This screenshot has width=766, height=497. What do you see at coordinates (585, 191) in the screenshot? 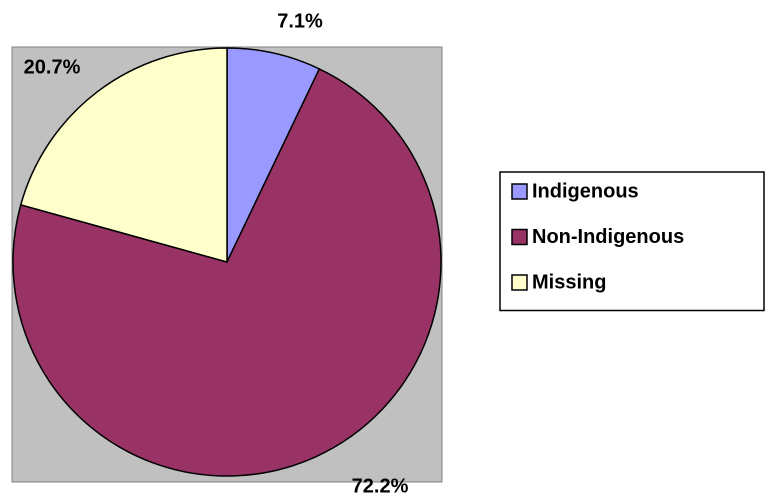
I see `legend-label: Indigenous` at bounding box center [585, 191].